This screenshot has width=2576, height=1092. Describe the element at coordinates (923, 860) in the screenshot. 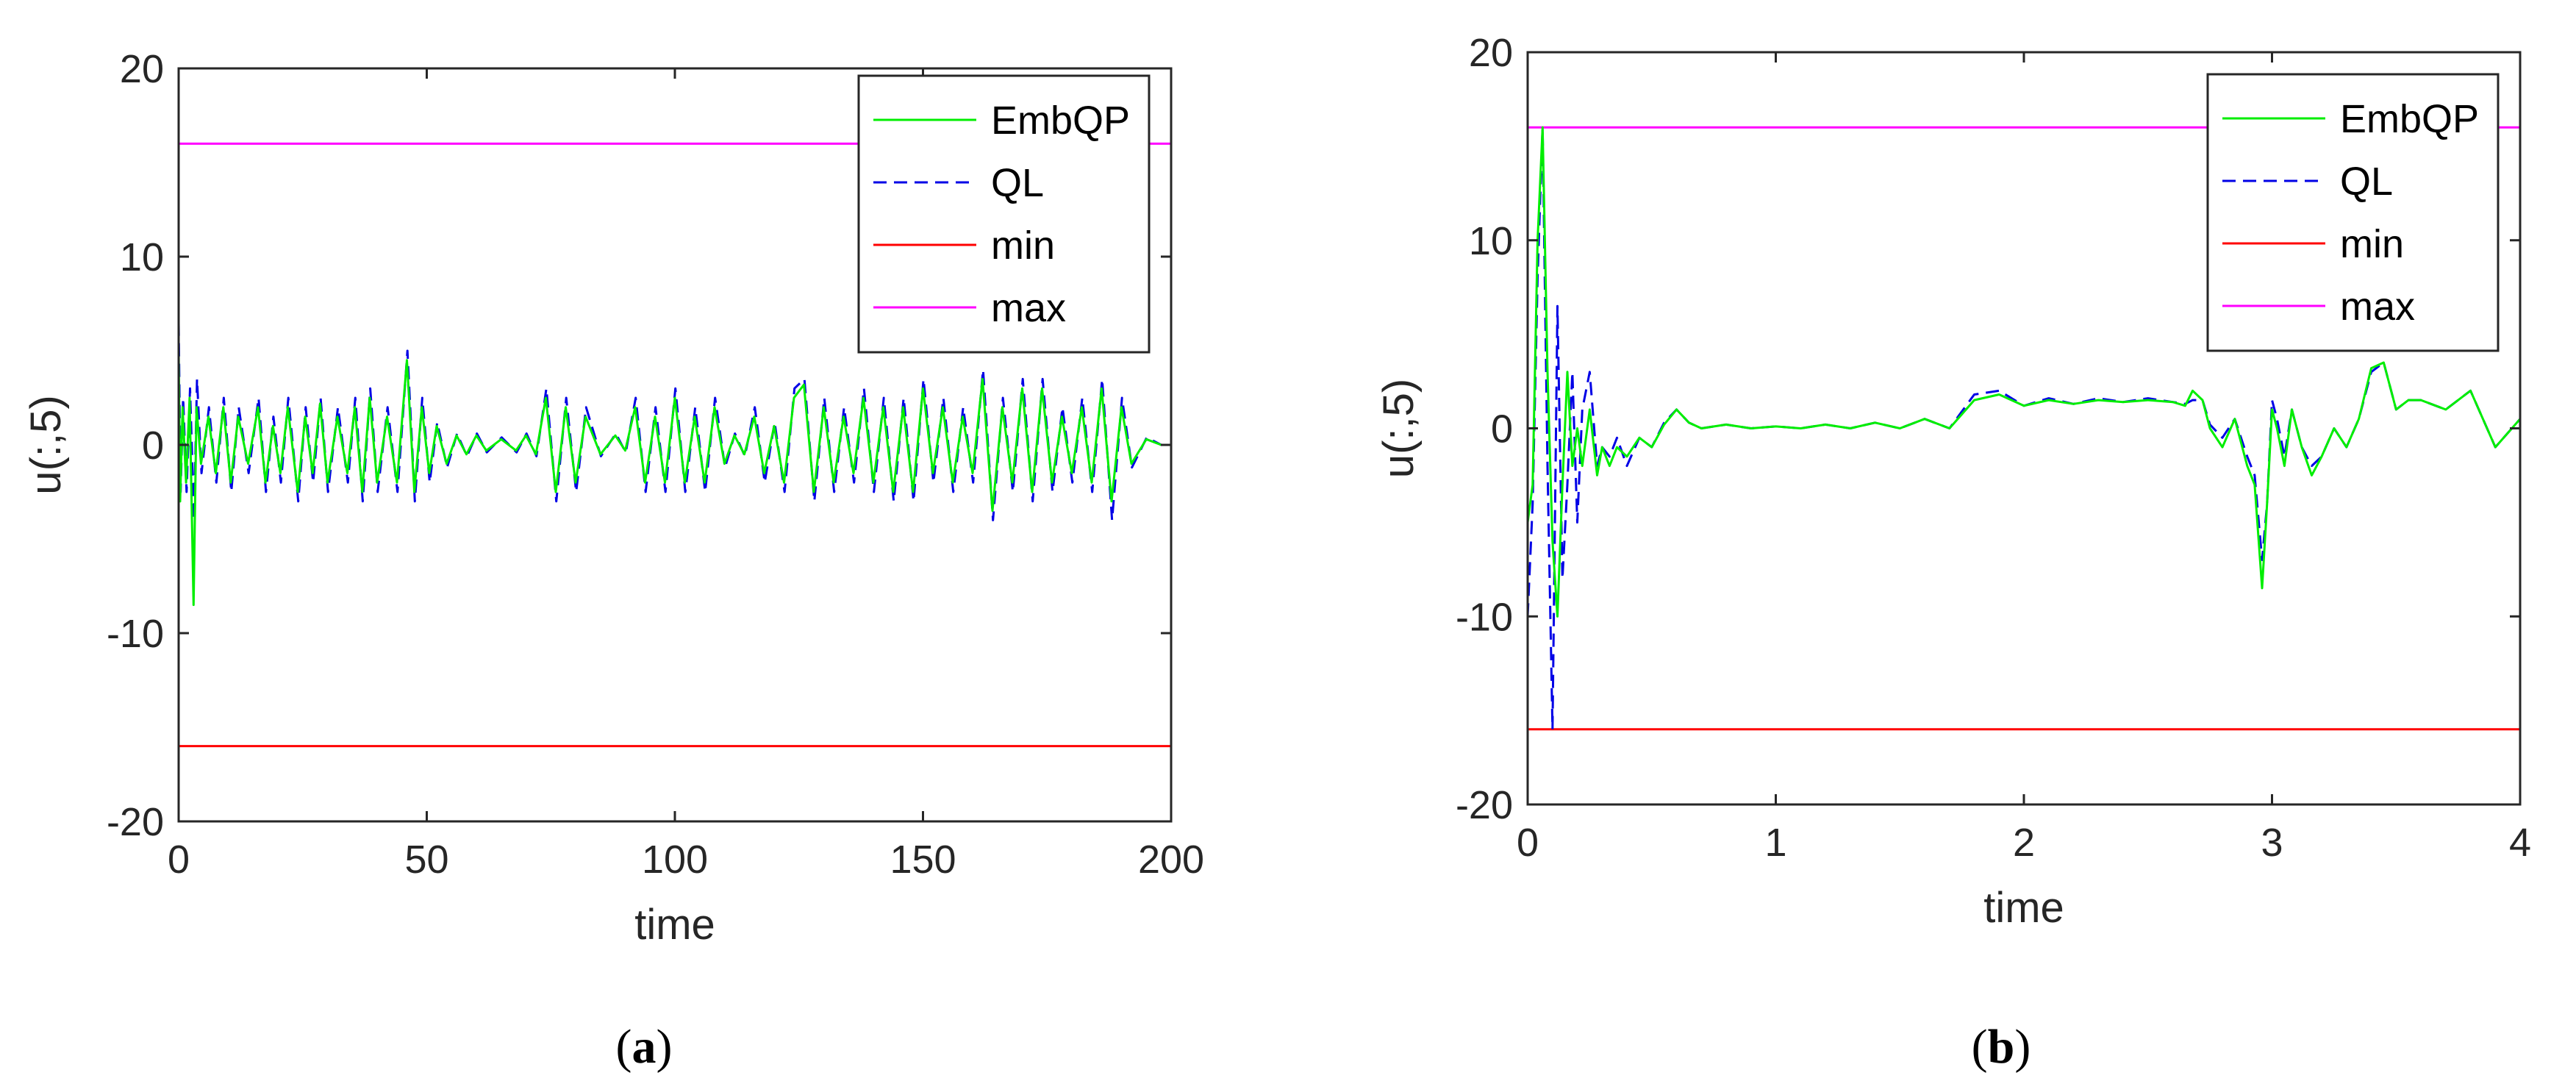

I see `x-tick-label: 150` at that location.